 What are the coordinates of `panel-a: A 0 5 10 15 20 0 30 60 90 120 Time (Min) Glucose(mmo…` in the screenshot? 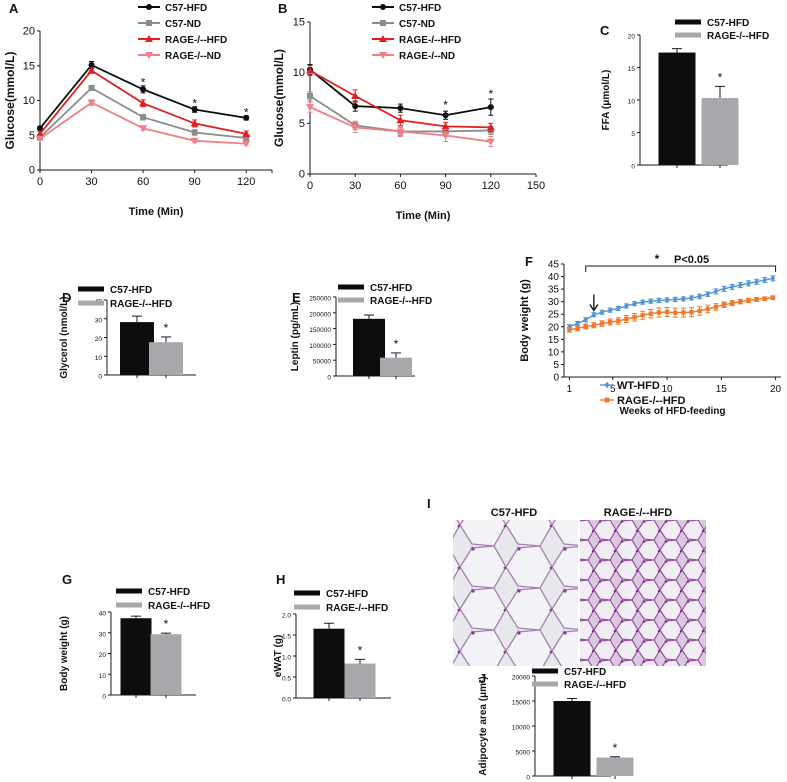 It's located at (138, 109).